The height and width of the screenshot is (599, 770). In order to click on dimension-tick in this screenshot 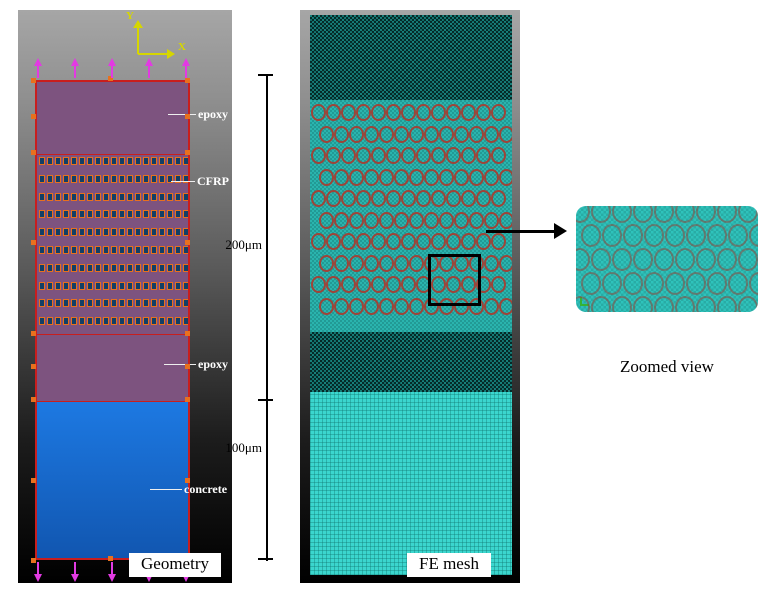, I will do `click(265, 75)`.